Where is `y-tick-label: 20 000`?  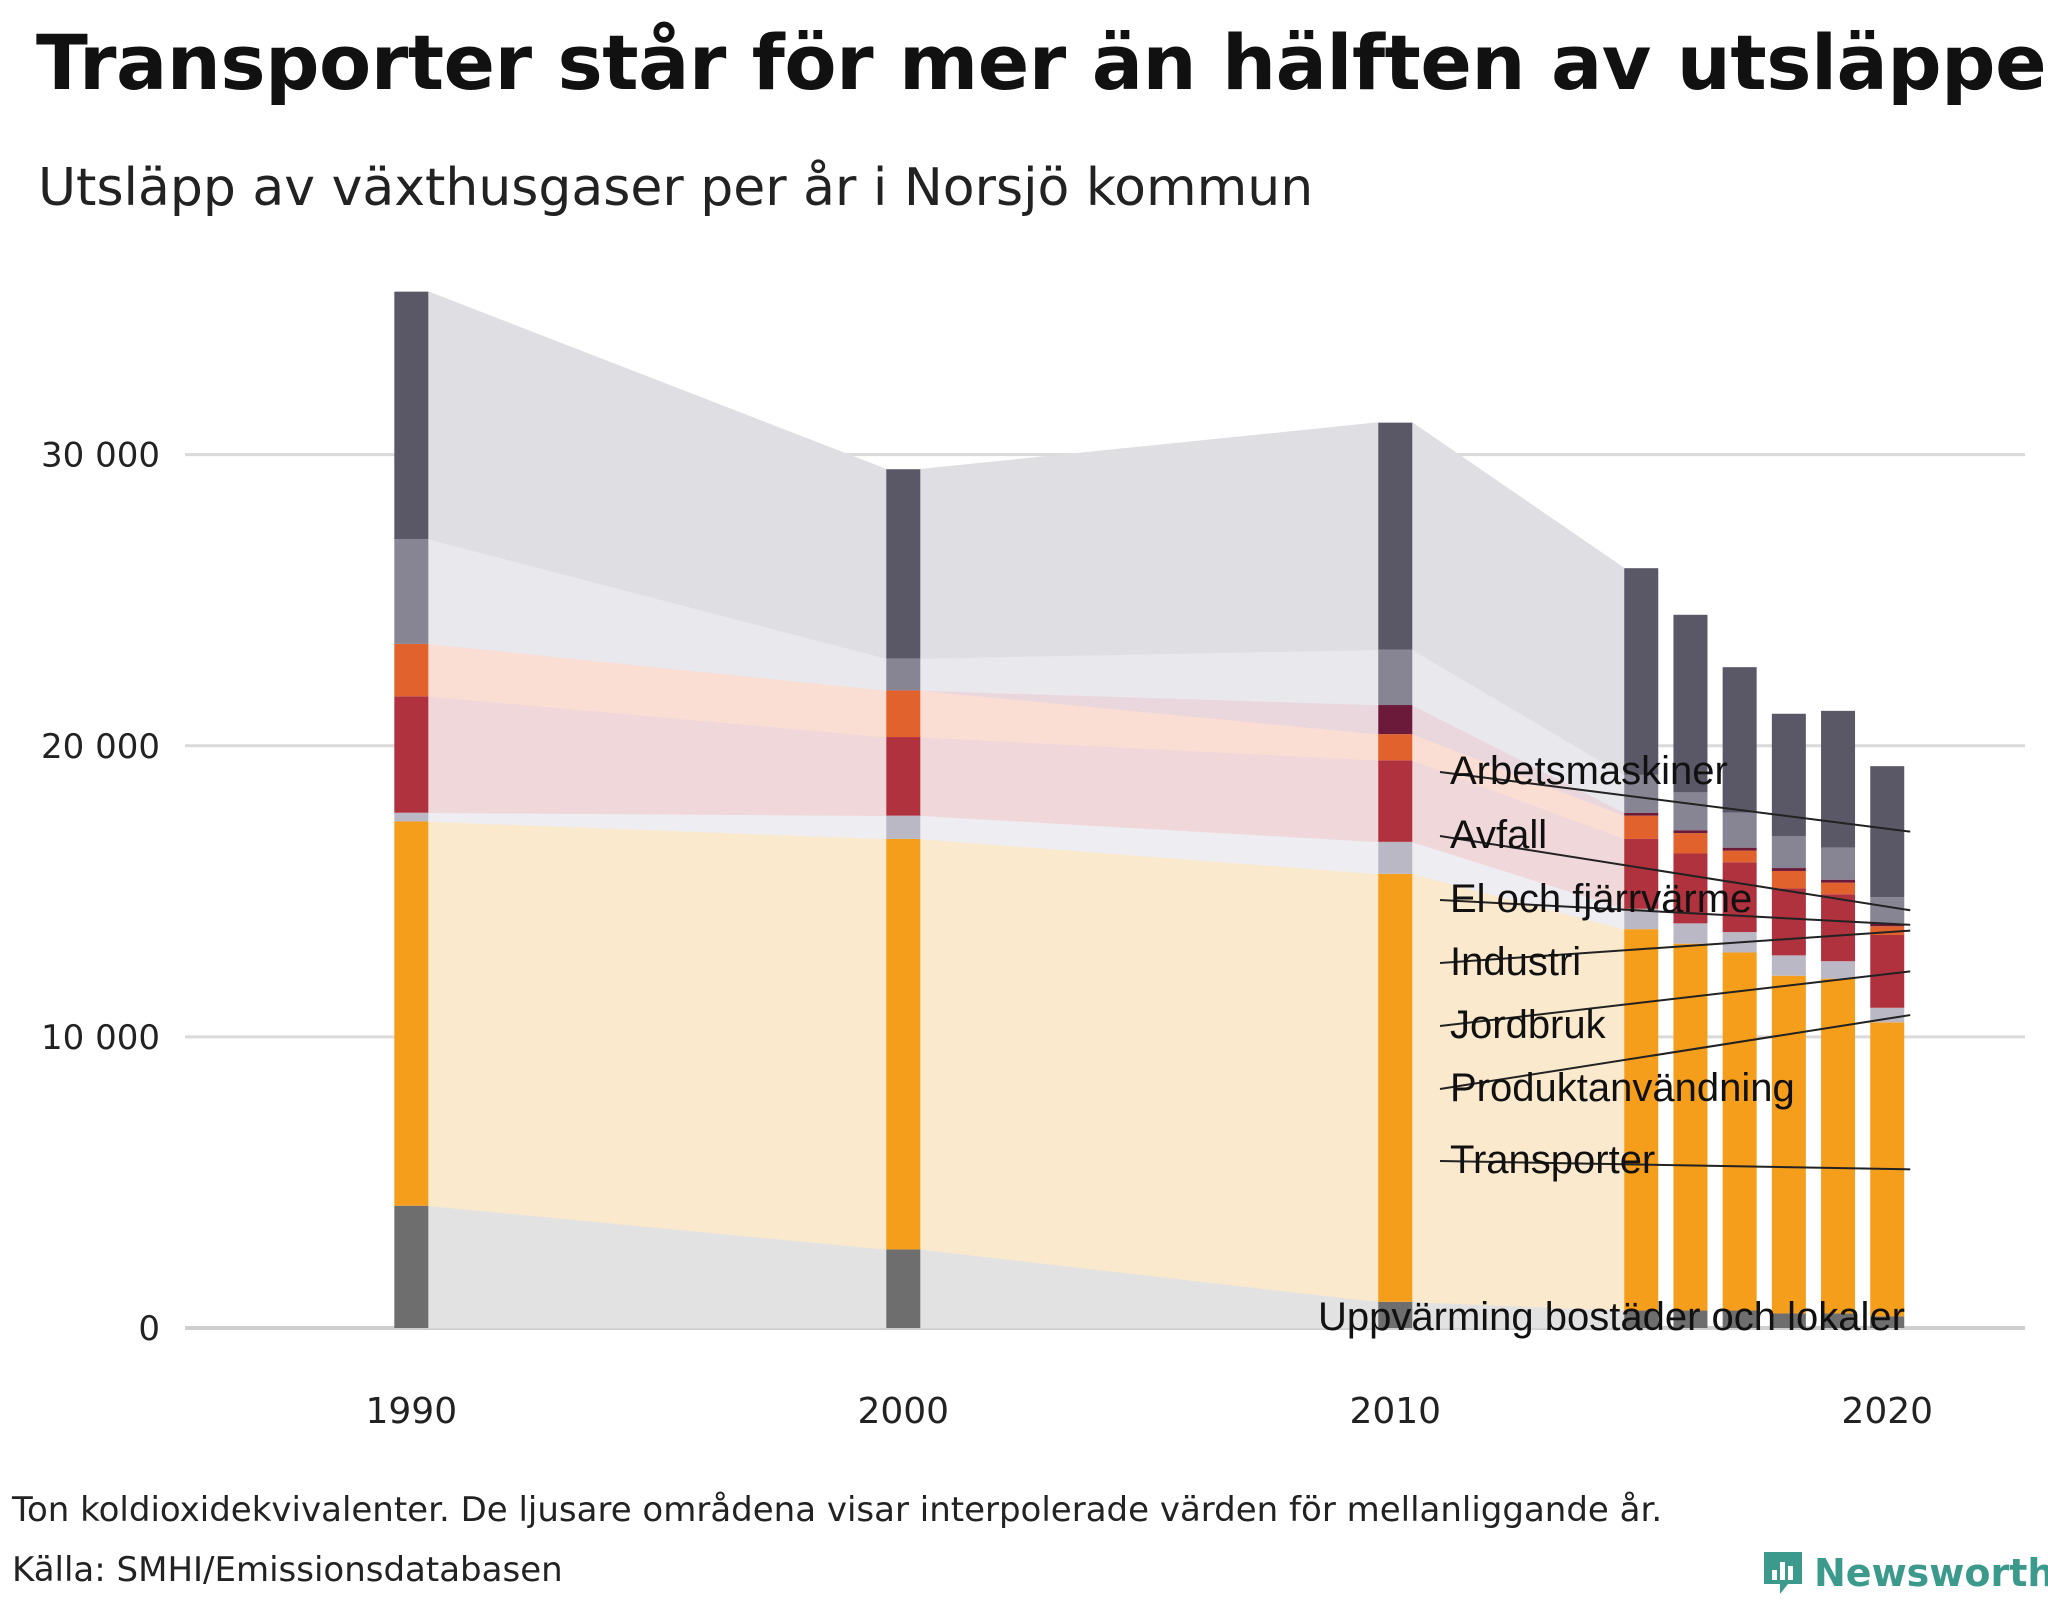
y-tick-label: 20 000 is located at coordinates (100, 747).